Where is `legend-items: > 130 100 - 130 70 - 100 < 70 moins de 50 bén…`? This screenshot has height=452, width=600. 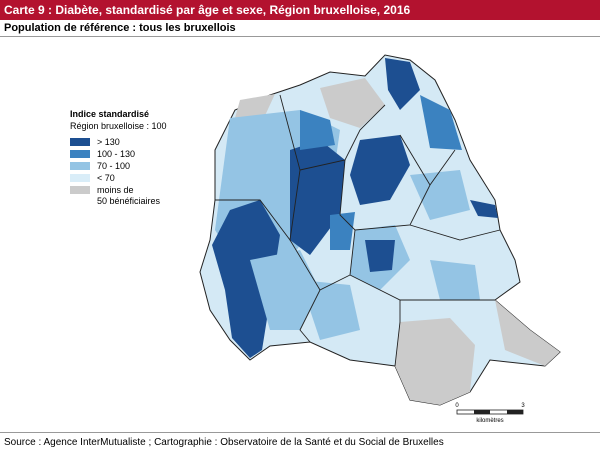 legend-items: > 130 100 - 130 70 - 100 < 70 moins de 50 bén… is located at coordinates (115, 171).